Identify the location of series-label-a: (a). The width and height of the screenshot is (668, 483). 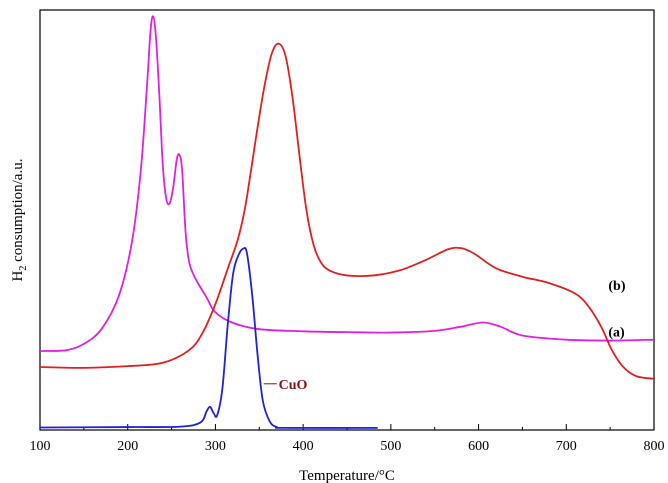
(616, 332).